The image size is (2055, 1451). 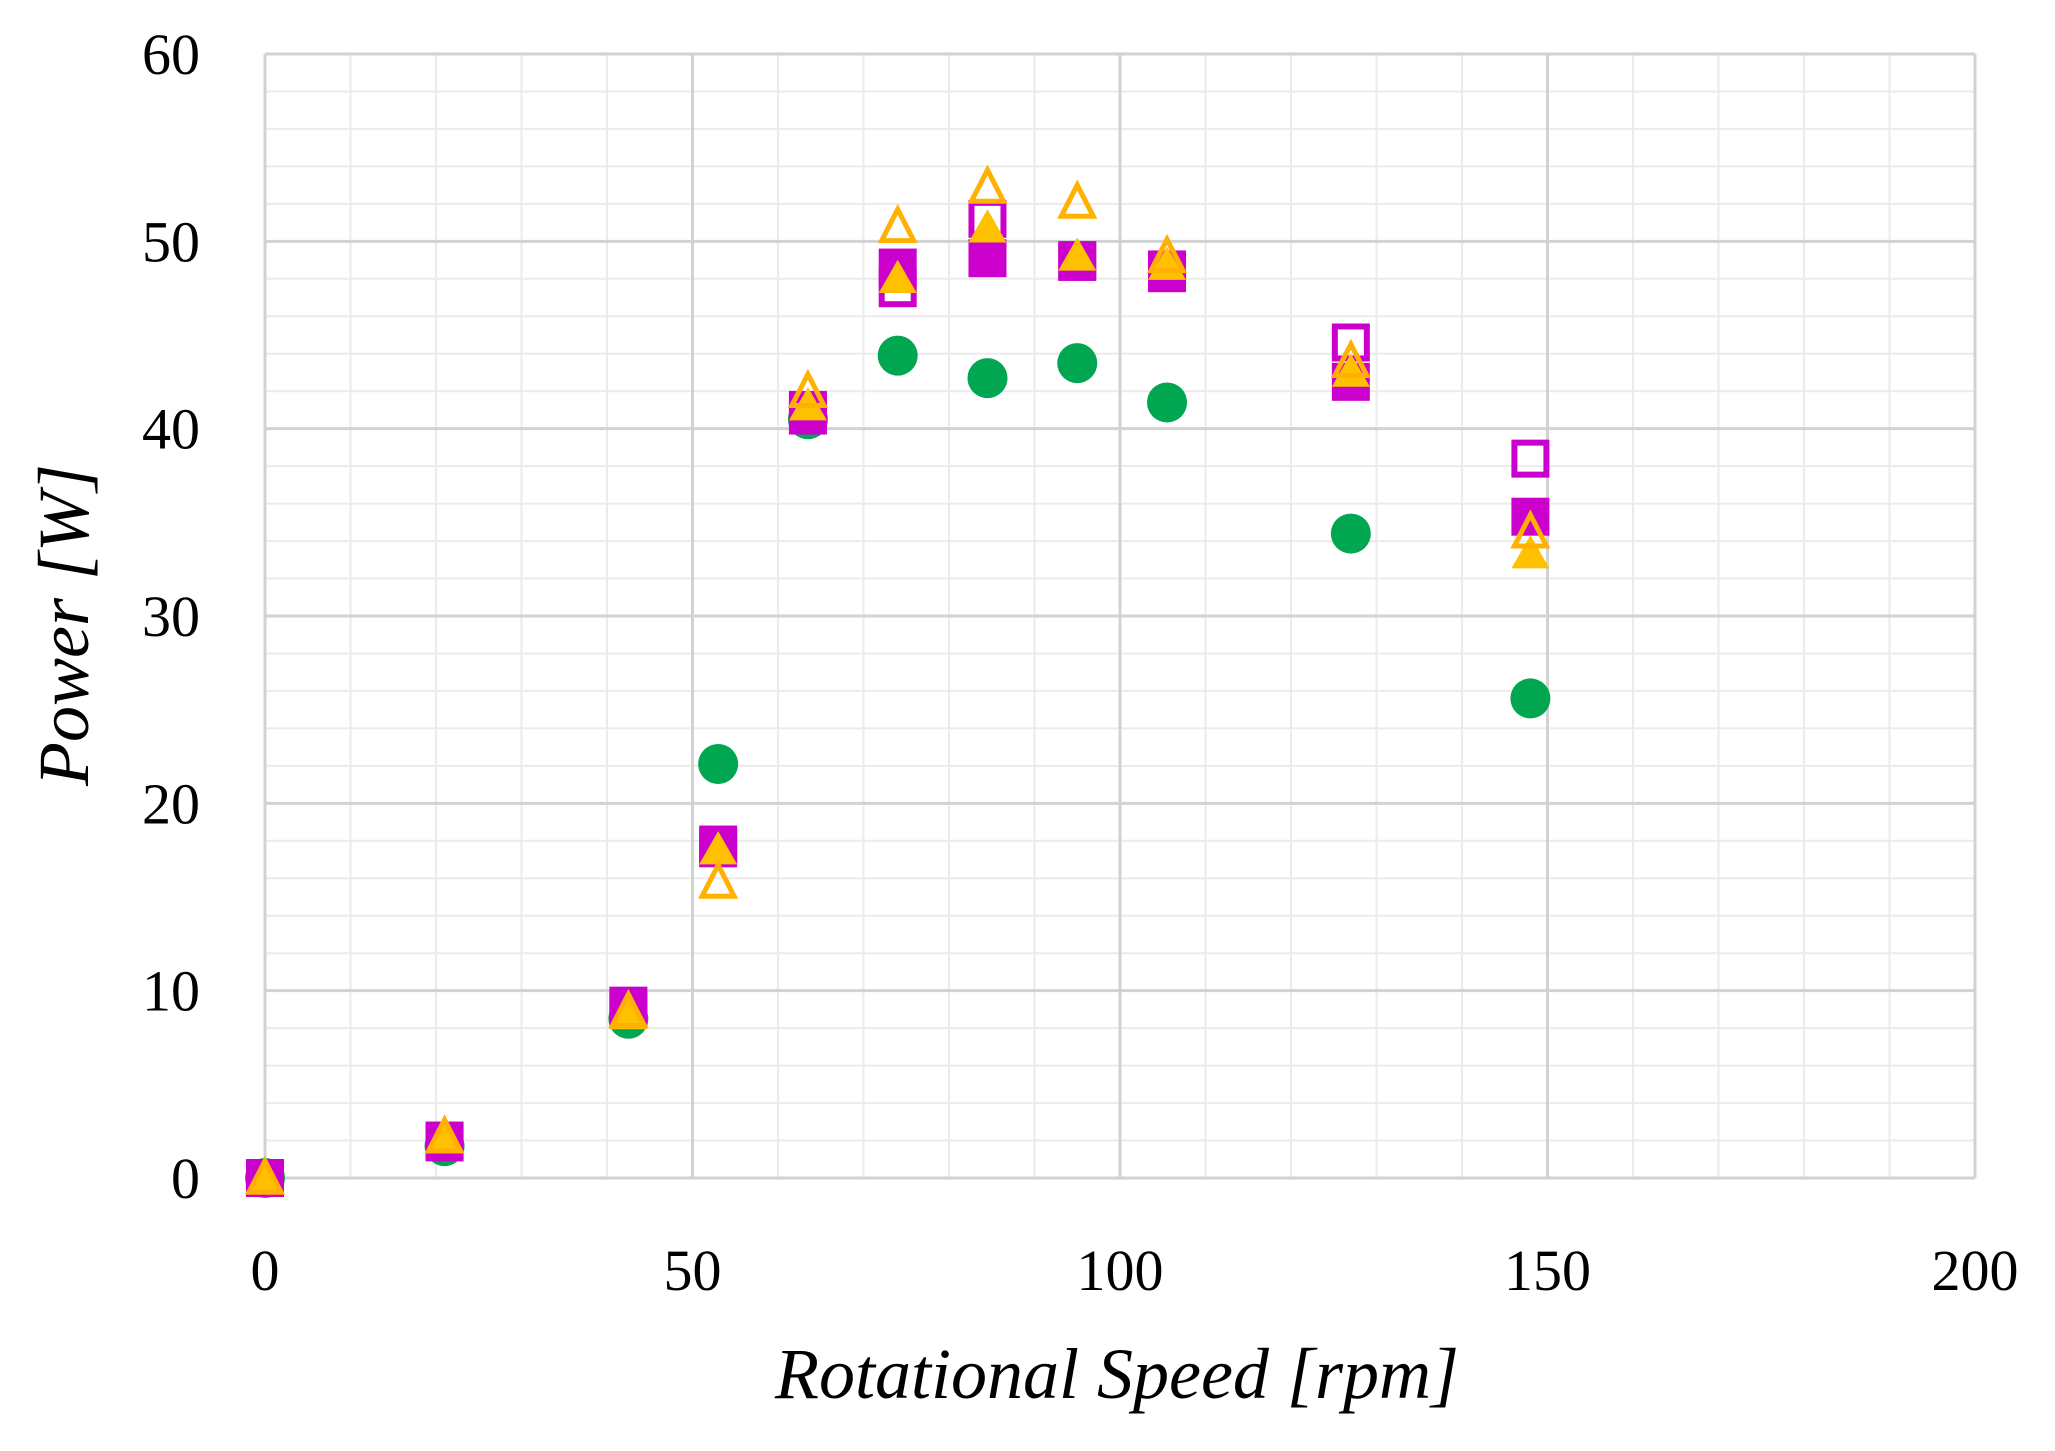 What do you see at coordinates (171, 991) in the screenshot?
I see `y-tick-label: 10` at bounding box center [171, 991].